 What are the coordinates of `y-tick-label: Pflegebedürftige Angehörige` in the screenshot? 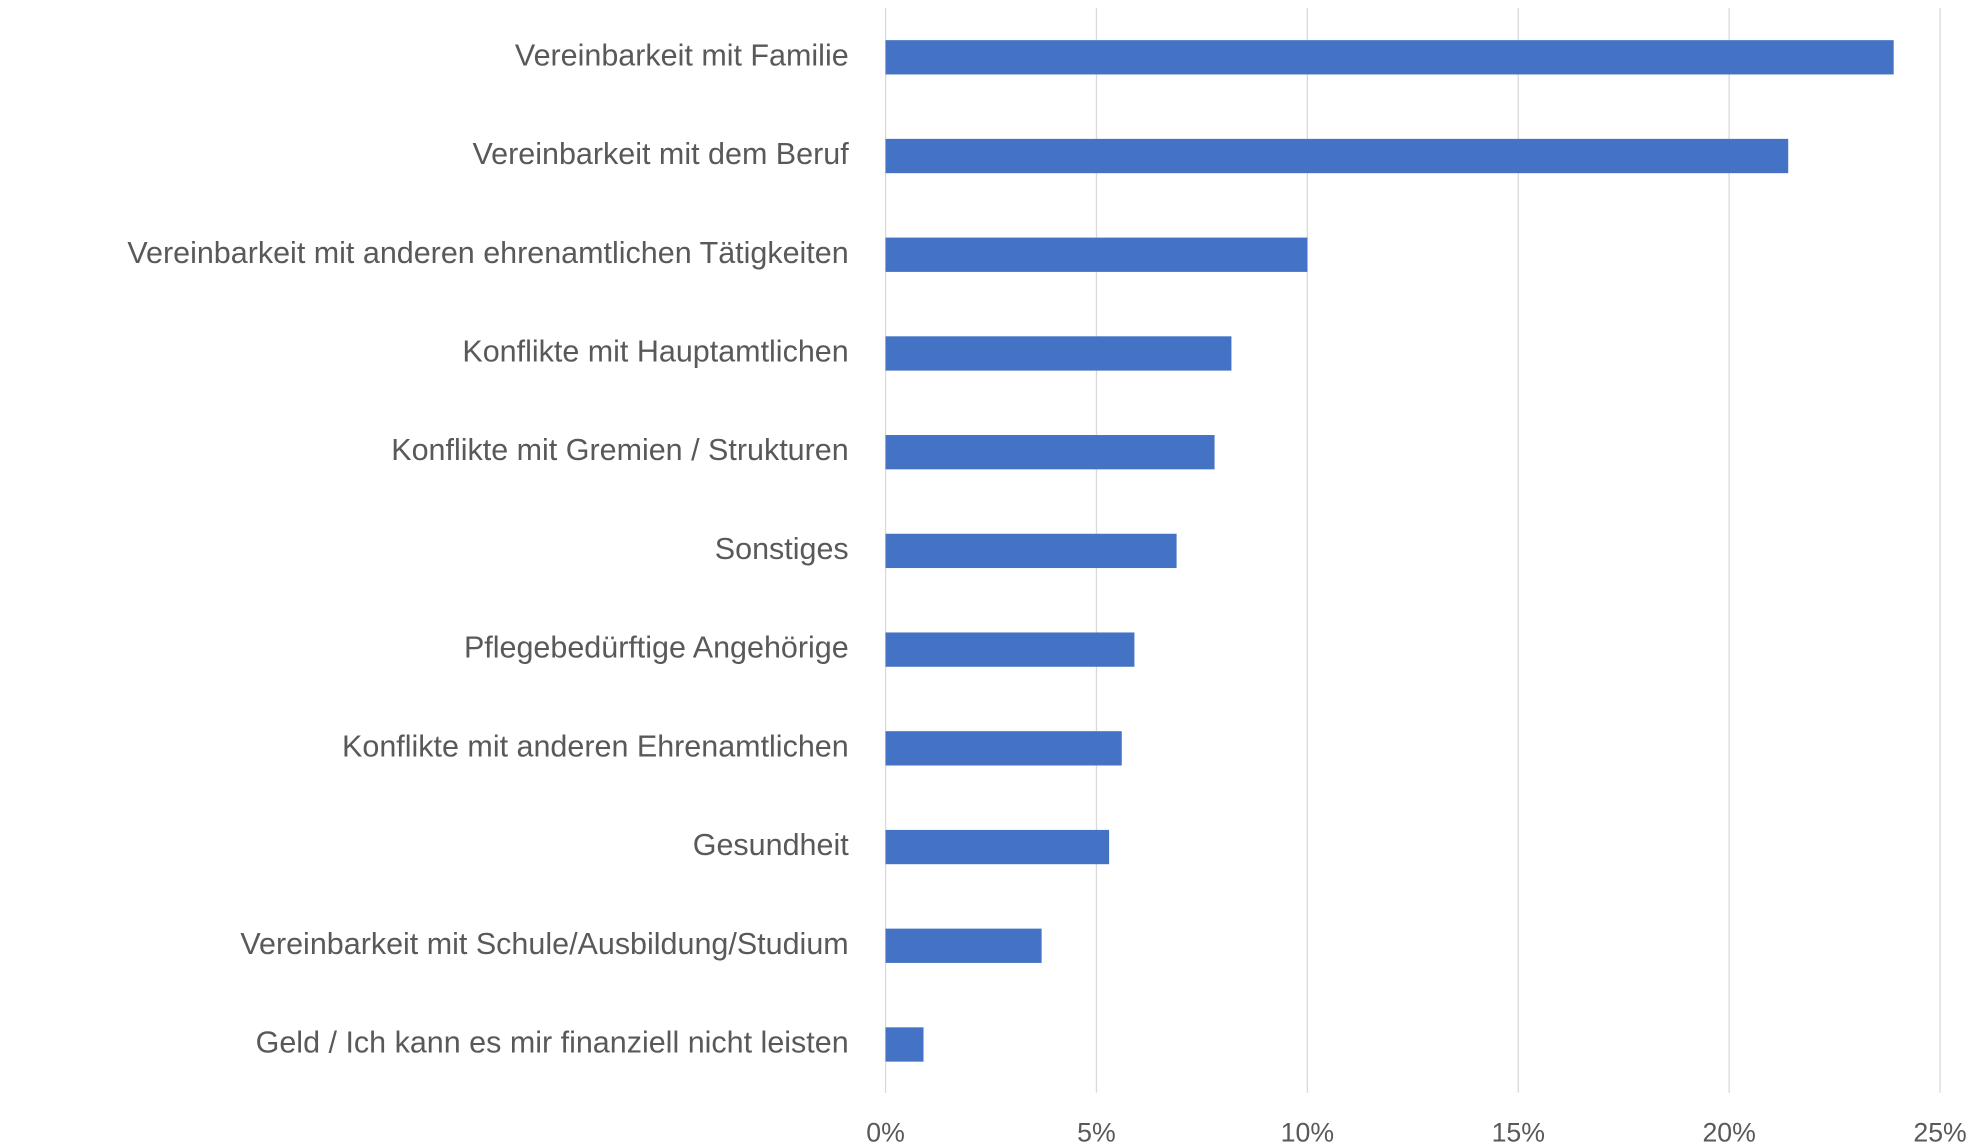 It's located at (656, 648).